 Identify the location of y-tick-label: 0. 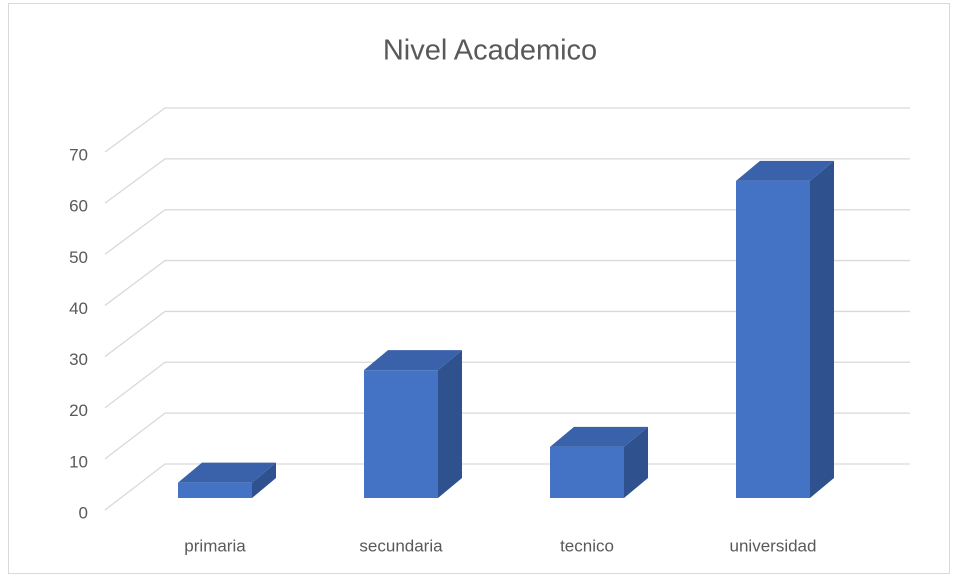
(83, 512).